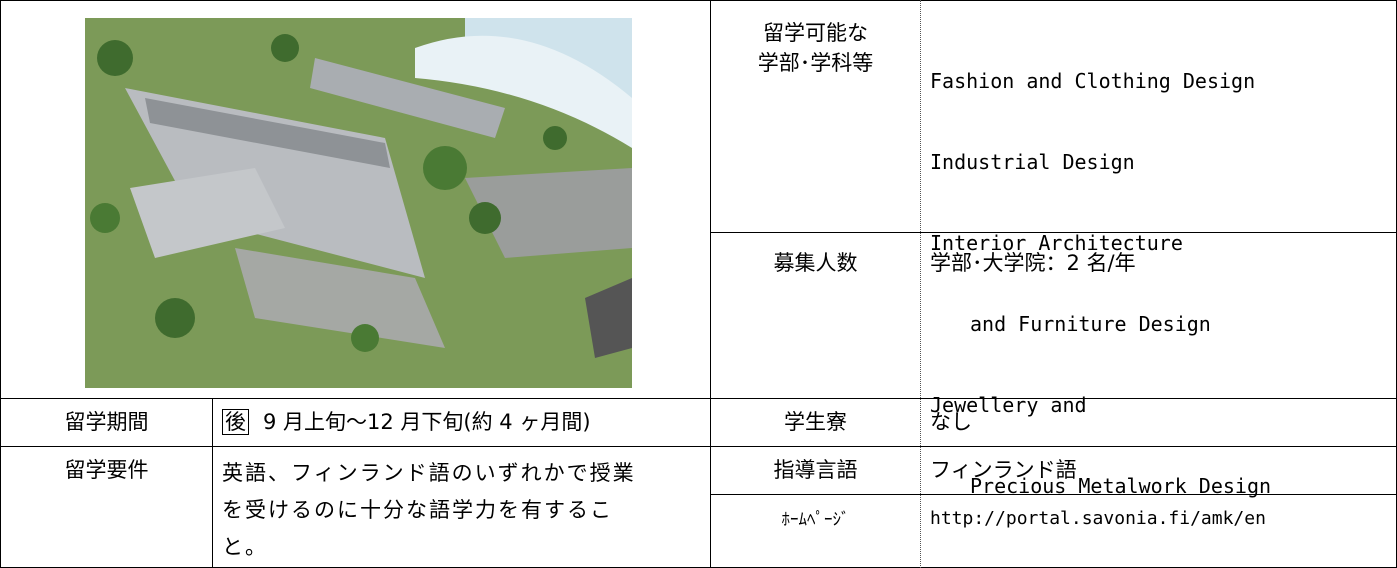 The width and height of the screenshot is (1397, 568). Describe the element at coordinates (815, 422) in the screenshot. I see `label: 学生寮` at that location.